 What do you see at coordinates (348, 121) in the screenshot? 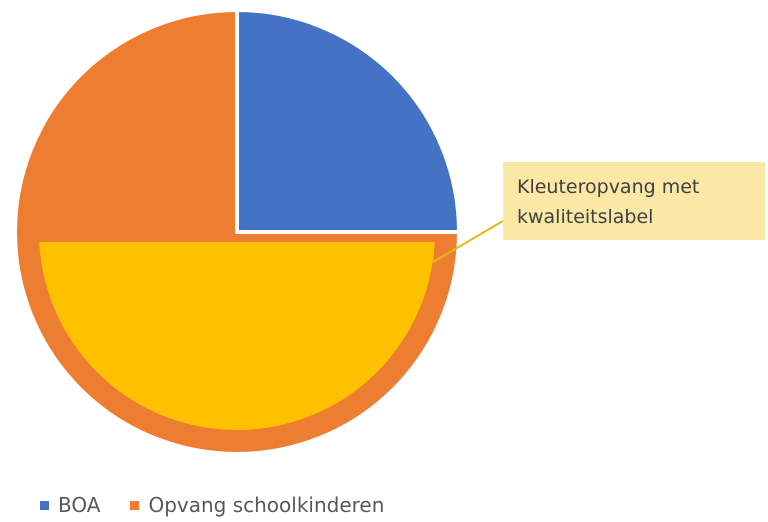
I see `pie-slice-boa` at bounding box center [348, 121].